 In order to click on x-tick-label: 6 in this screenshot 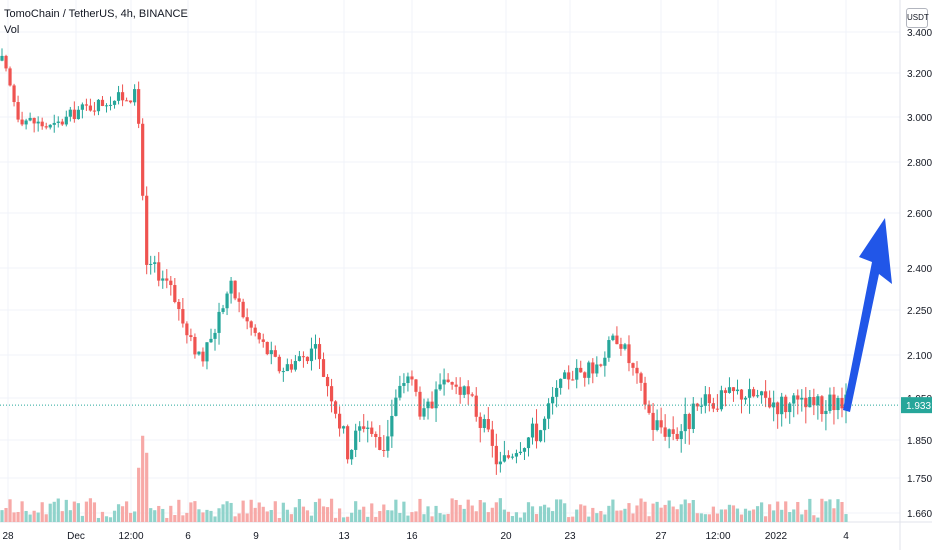, I will do `click(188, 536)`.